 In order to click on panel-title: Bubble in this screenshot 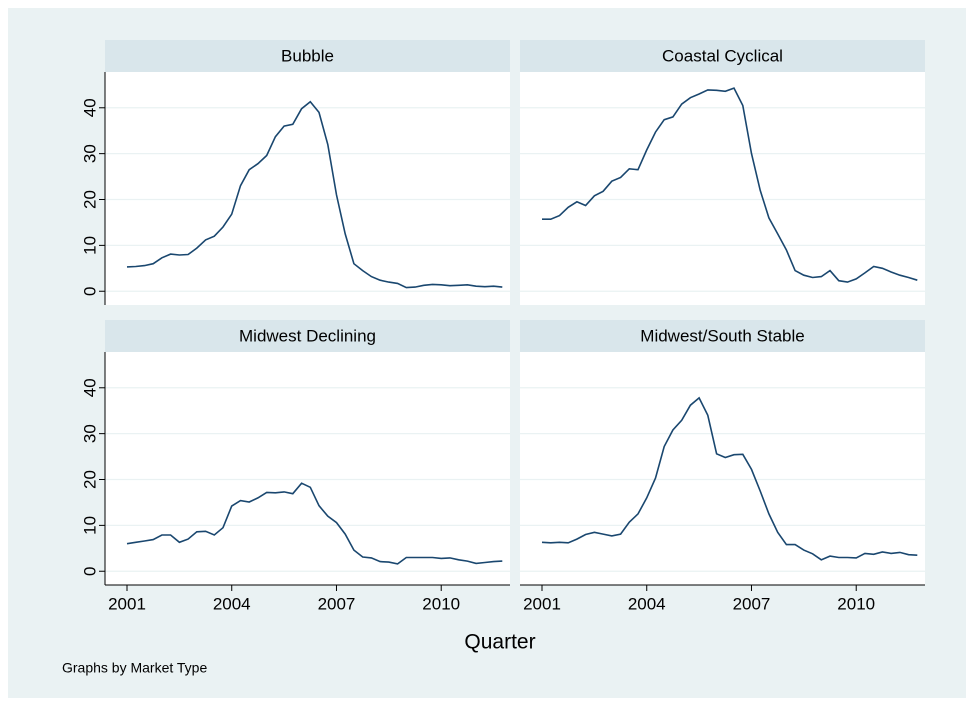, I will do `click(307, 55)`.